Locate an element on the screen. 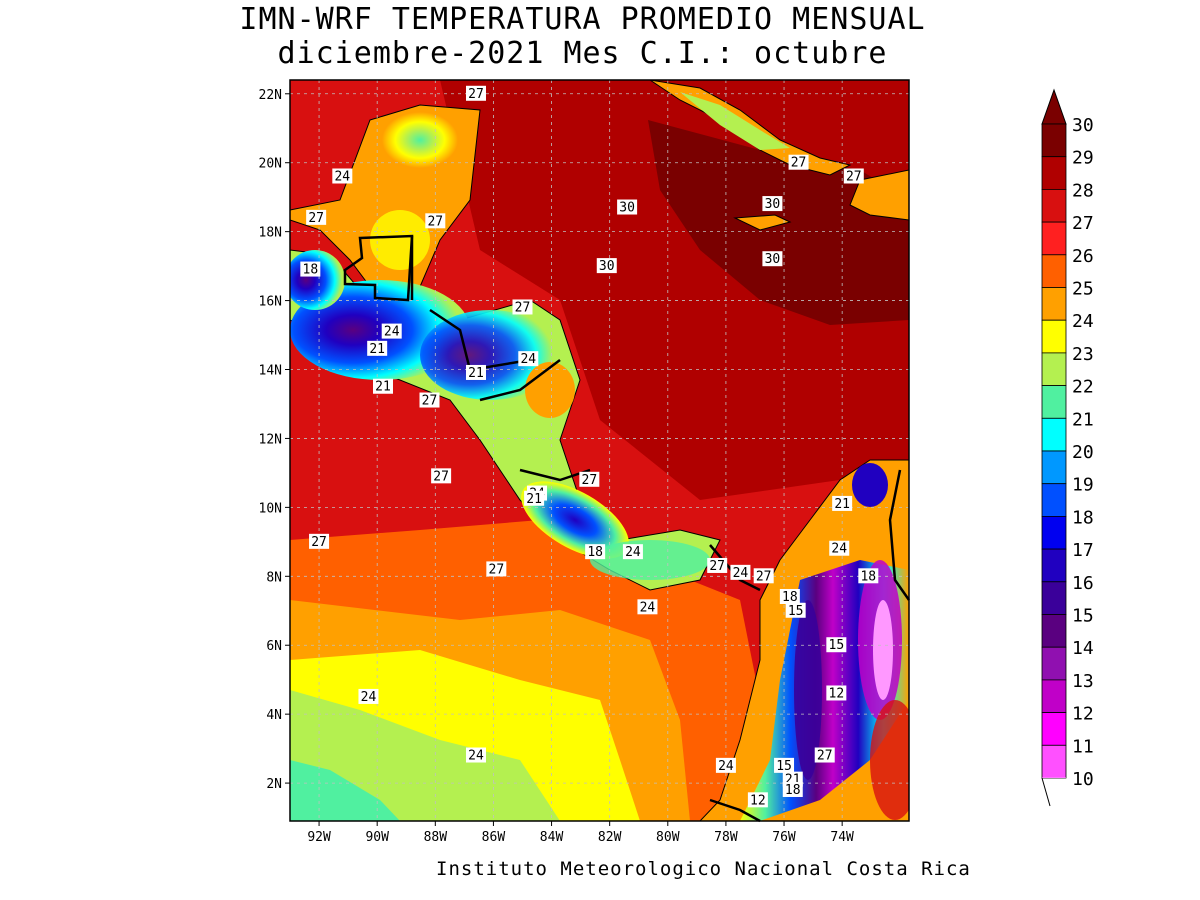 The width and height of the screenshot is (1200, 900). longitude-ticks: 92W 90W 88W 86W 84W 82W 80W 78W 76W 74W is located at coordinates (580, 833).